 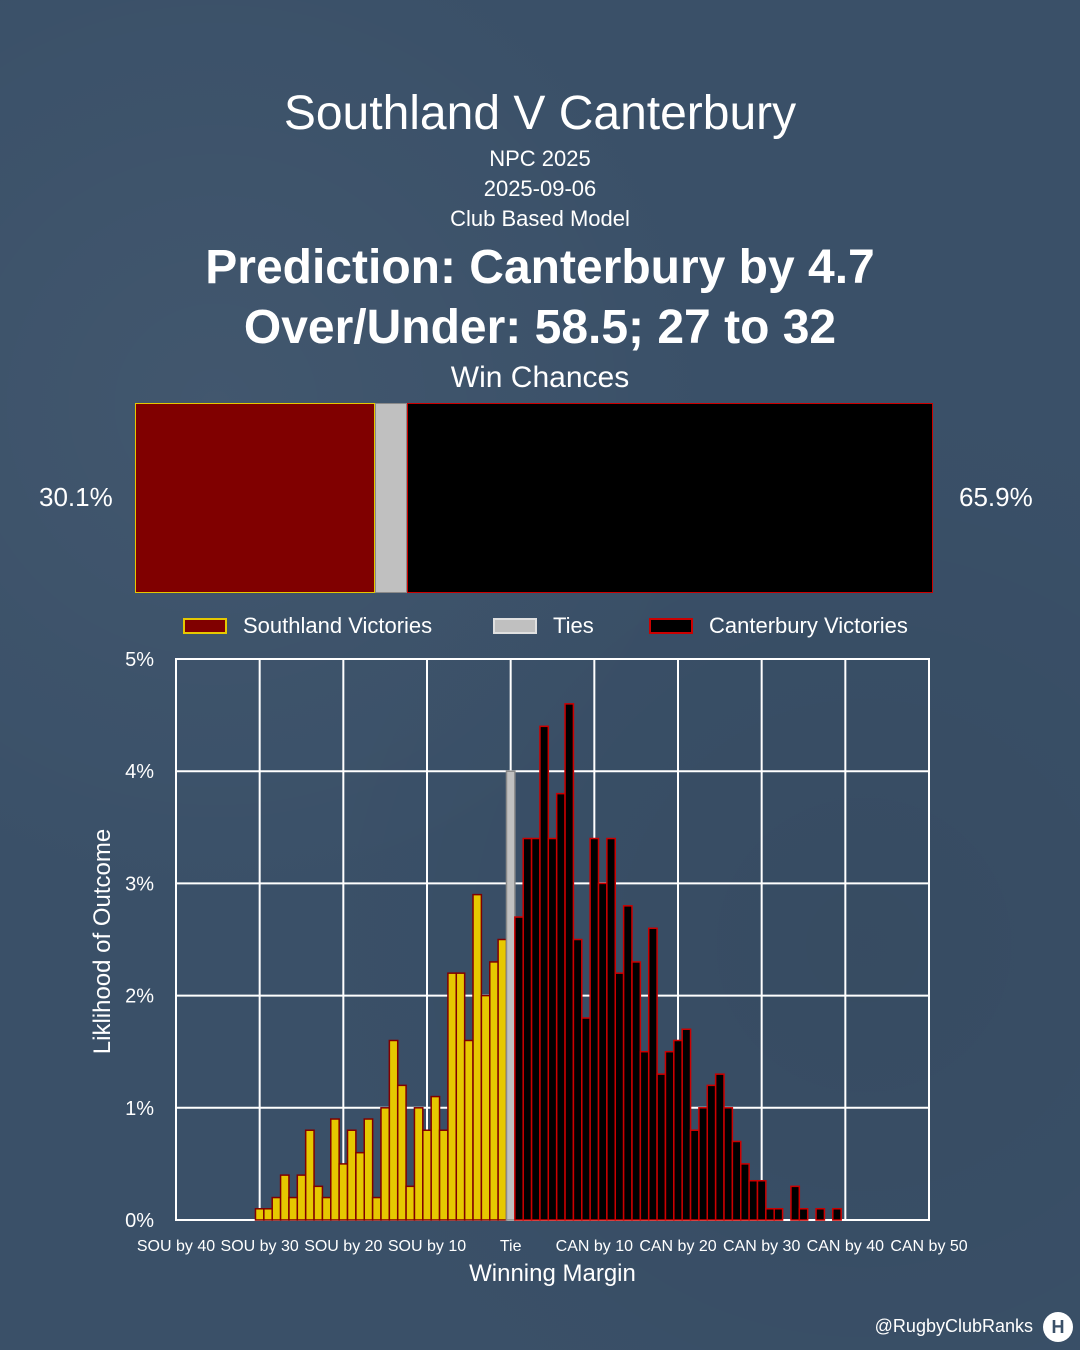 I want to click on chart-title: Southland V Canterbury, so click(x=540, y=113).